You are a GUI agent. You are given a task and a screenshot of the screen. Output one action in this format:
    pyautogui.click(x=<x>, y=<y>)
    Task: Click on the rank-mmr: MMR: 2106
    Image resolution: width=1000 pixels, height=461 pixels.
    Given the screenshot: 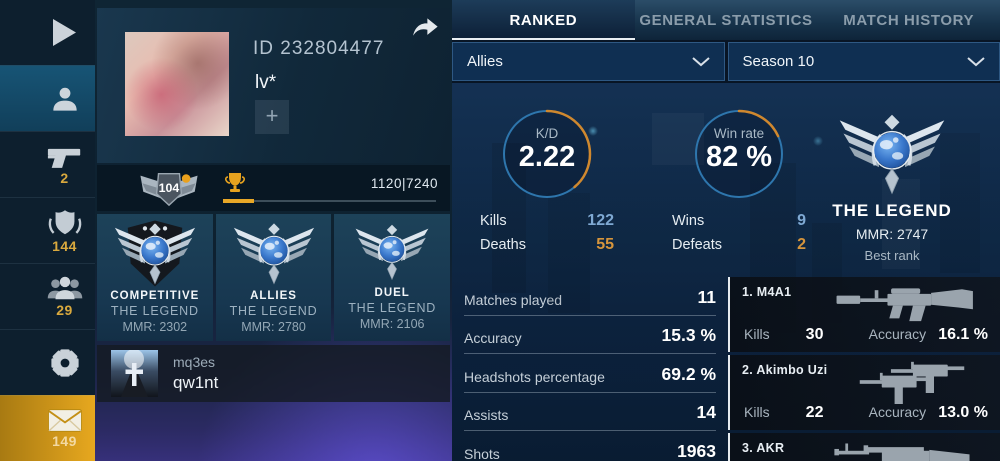 What is the action you would take?
    pyautogui.click(x=392, y=324)
    